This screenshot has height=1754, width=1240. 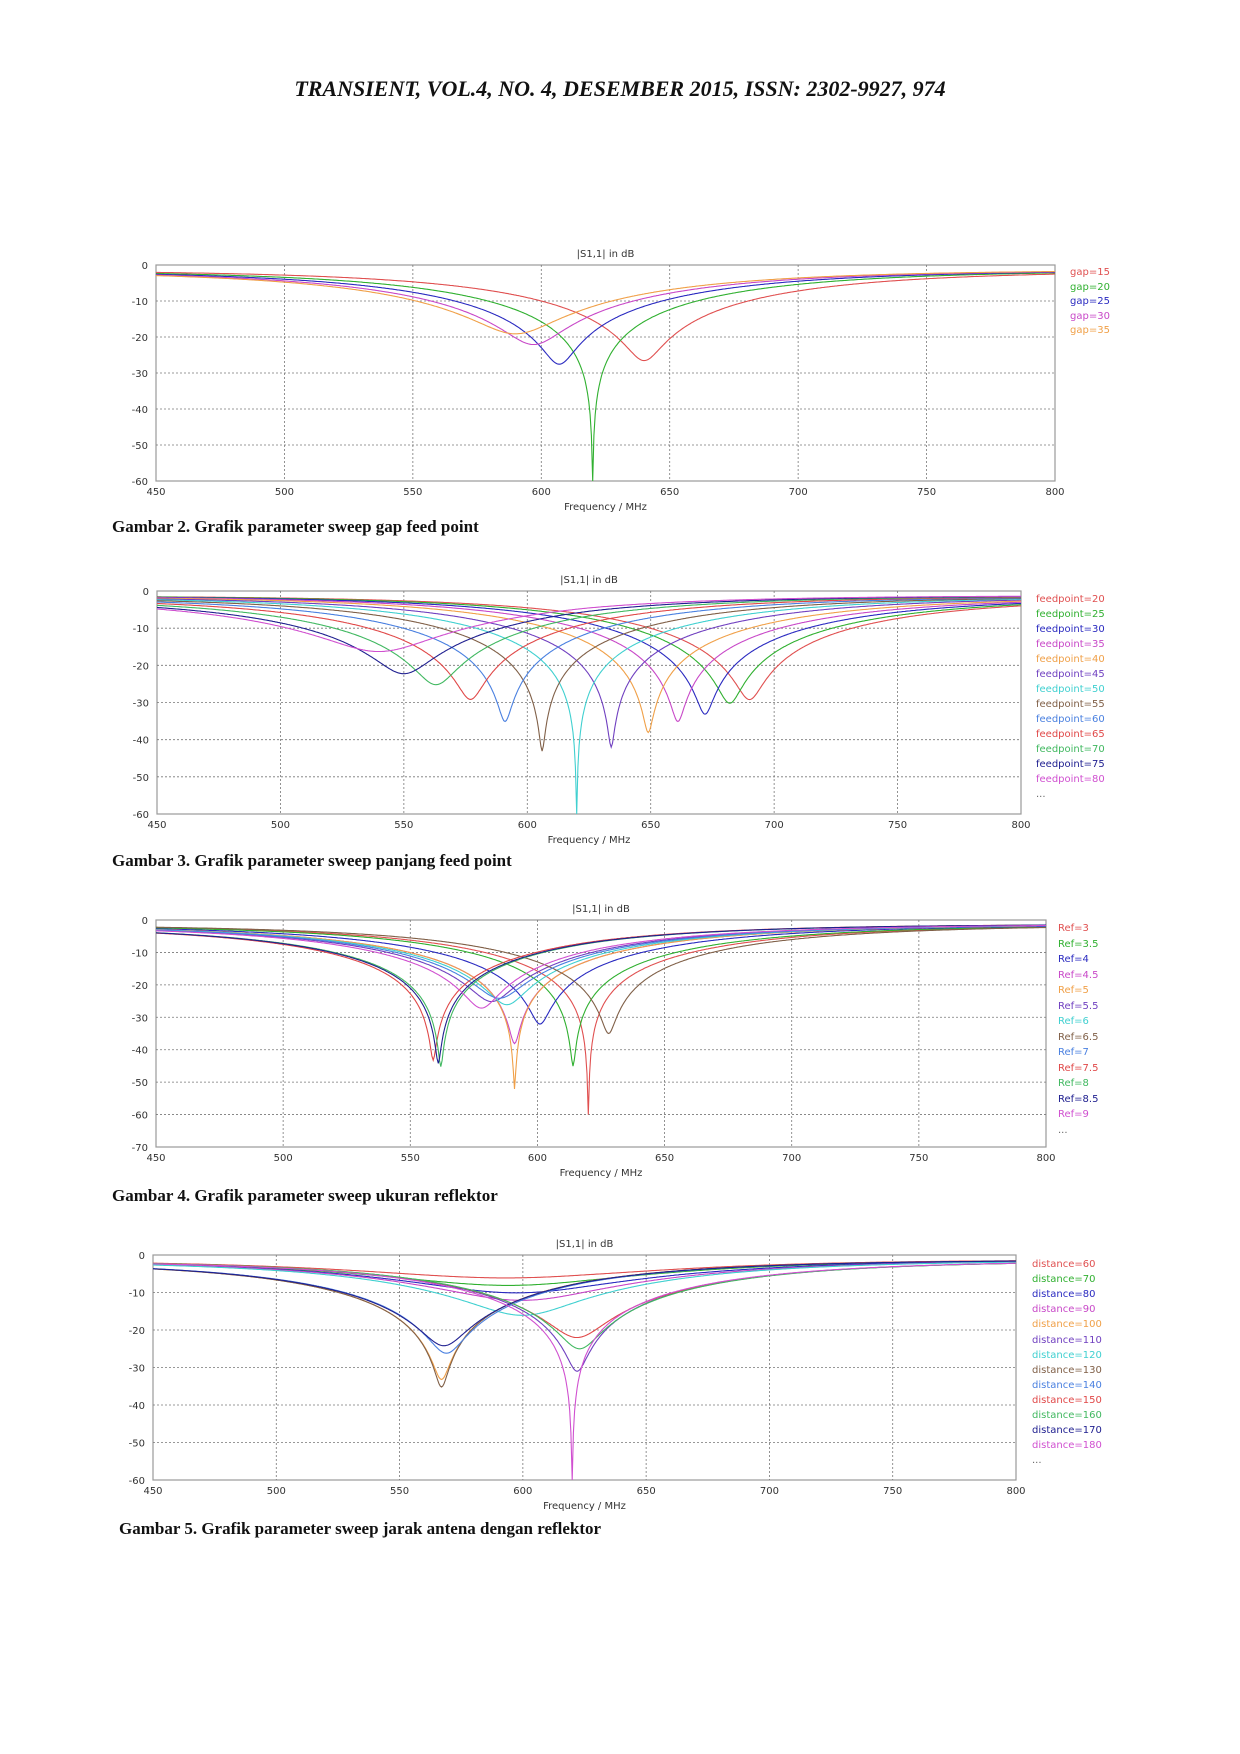 I want to click on series-line-Ref=4, so click(x=600, y=975).